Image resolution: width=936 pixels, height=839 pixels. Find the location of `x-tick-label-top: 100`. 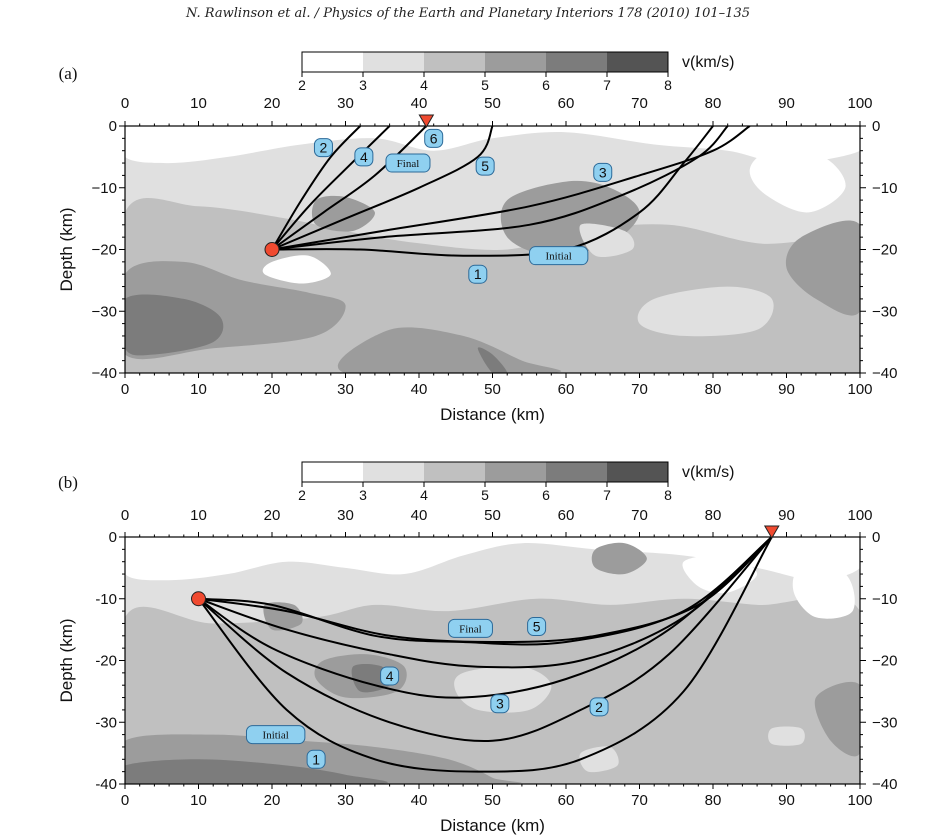

x-tick-label-top: 100 is located at coordinates (859, 515).